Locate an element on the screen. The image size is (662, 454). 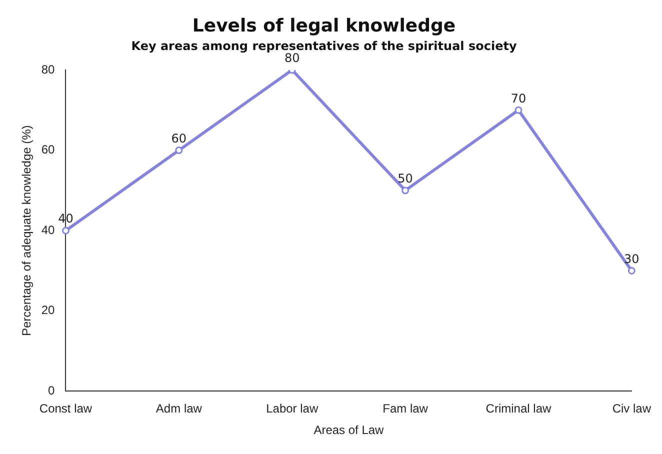
x-tick-label: Civ law is located at coordinates (632, 409).